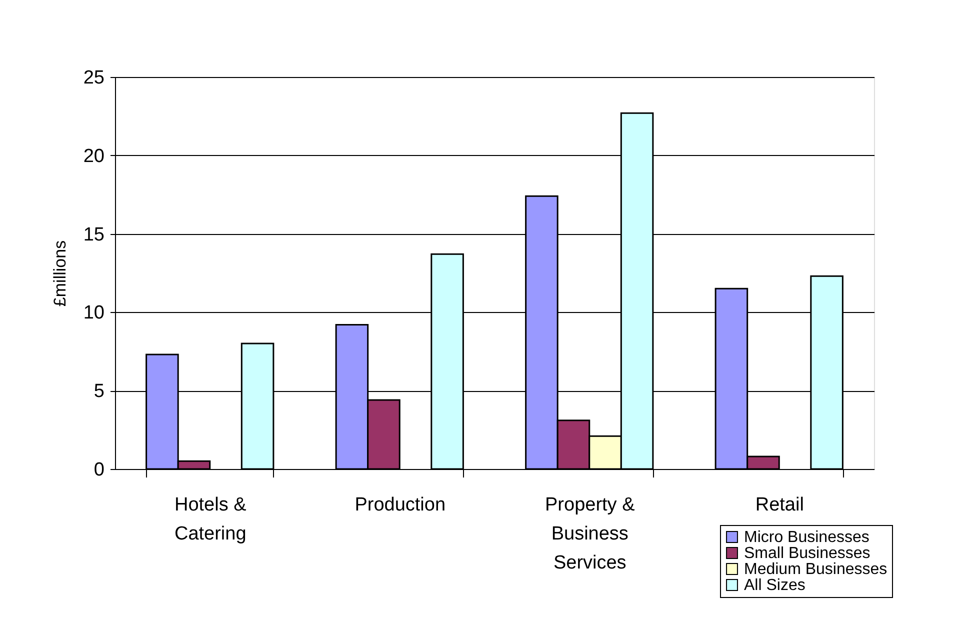 The width and height of the screenshot is (959, 628). Describe the element at coordinates (775, 585) in the screenshot. I see `legend-label: All Sizes` at that location.